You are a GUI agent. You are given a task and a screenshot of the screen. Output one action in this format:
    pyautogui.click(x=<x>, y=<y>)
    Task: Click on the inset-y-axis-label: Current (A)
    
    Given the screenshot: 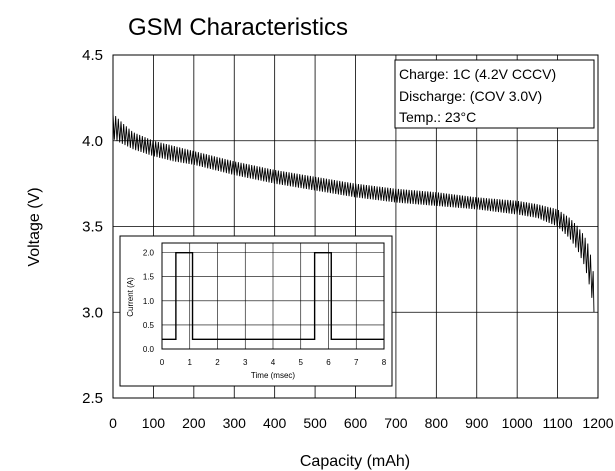 What is the action you would take?
    pyautogui.click(x=130, y=297)
    